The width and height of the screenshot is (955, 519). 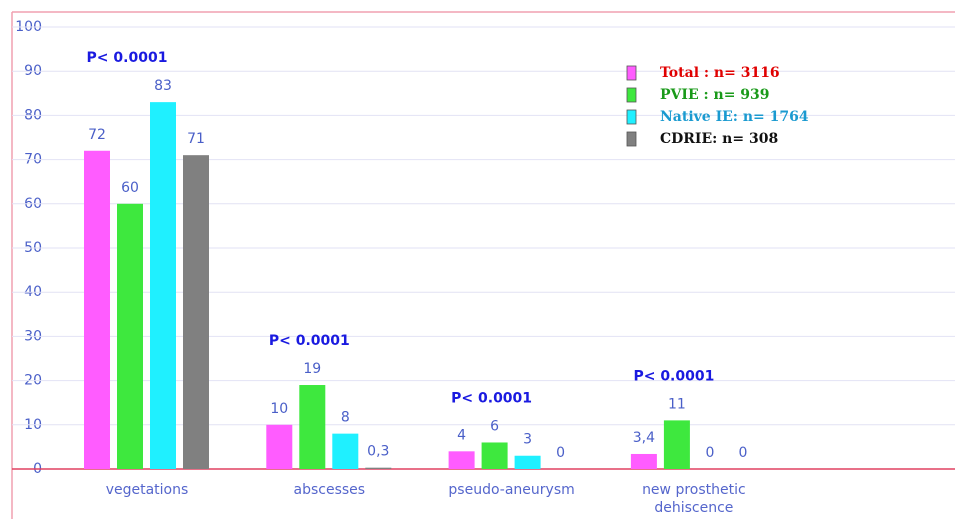 What do you see at coordinates (734, 117) in the screenshot?
I see `legend-label: Native IE: n= 1764` at bounding box center [734, 117].